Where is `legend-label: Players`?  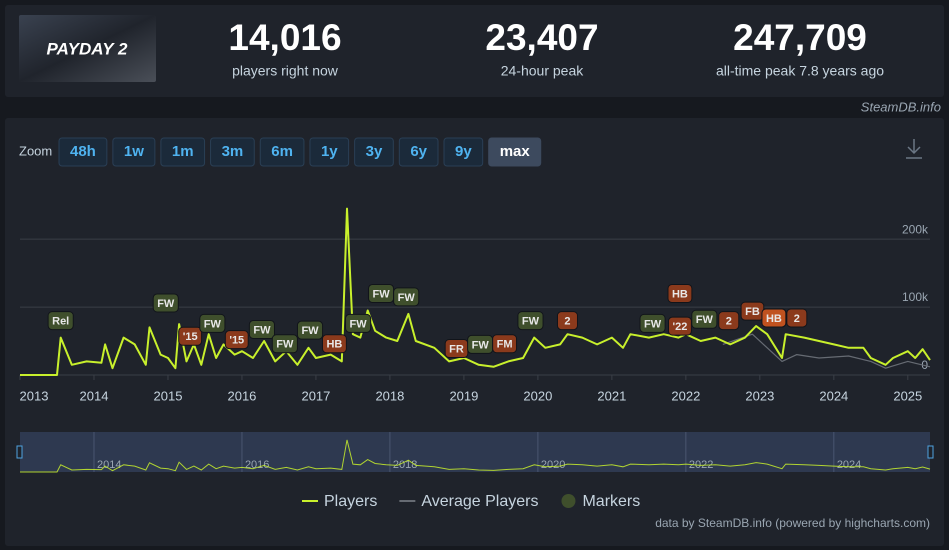
legend-label: Players is located at coordinates (350, 501).